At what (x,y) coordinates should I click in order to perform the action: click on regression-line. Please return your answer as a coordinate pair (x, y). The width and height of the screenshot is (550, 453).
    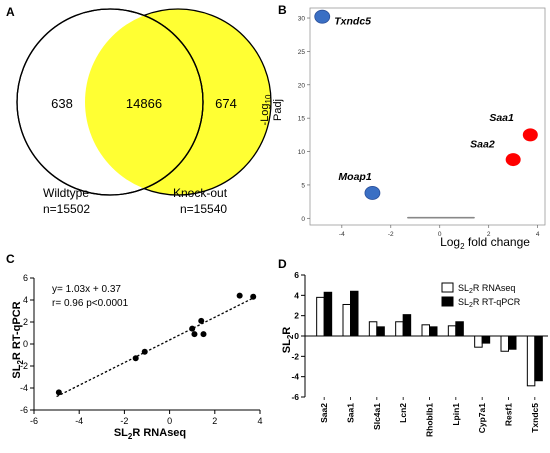
    Looking at the image, I should click on (156, 347).